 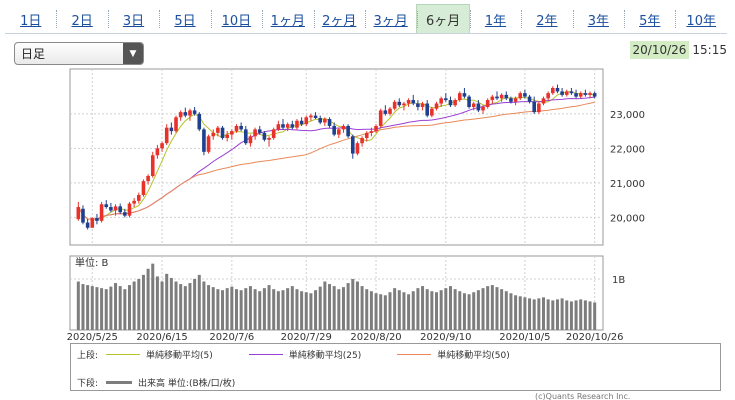 I want to click on price-tick-label: 21,000, so click(x=627, y=184).